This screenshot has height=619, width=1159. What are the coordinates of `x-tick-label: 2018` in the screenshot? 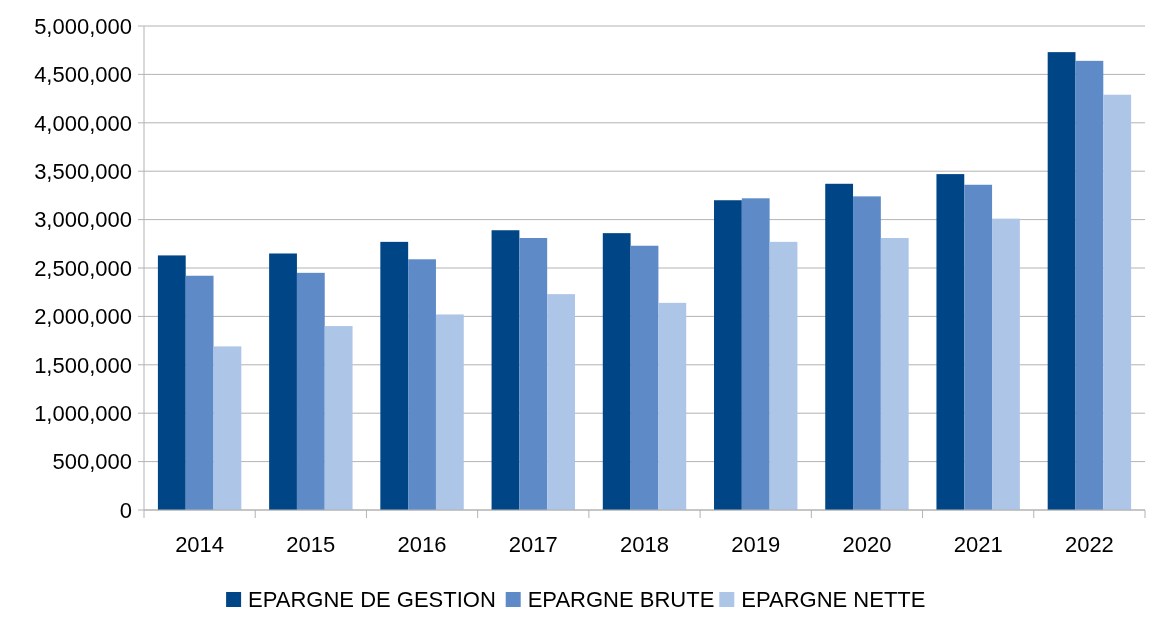 It's located at (644, 544).